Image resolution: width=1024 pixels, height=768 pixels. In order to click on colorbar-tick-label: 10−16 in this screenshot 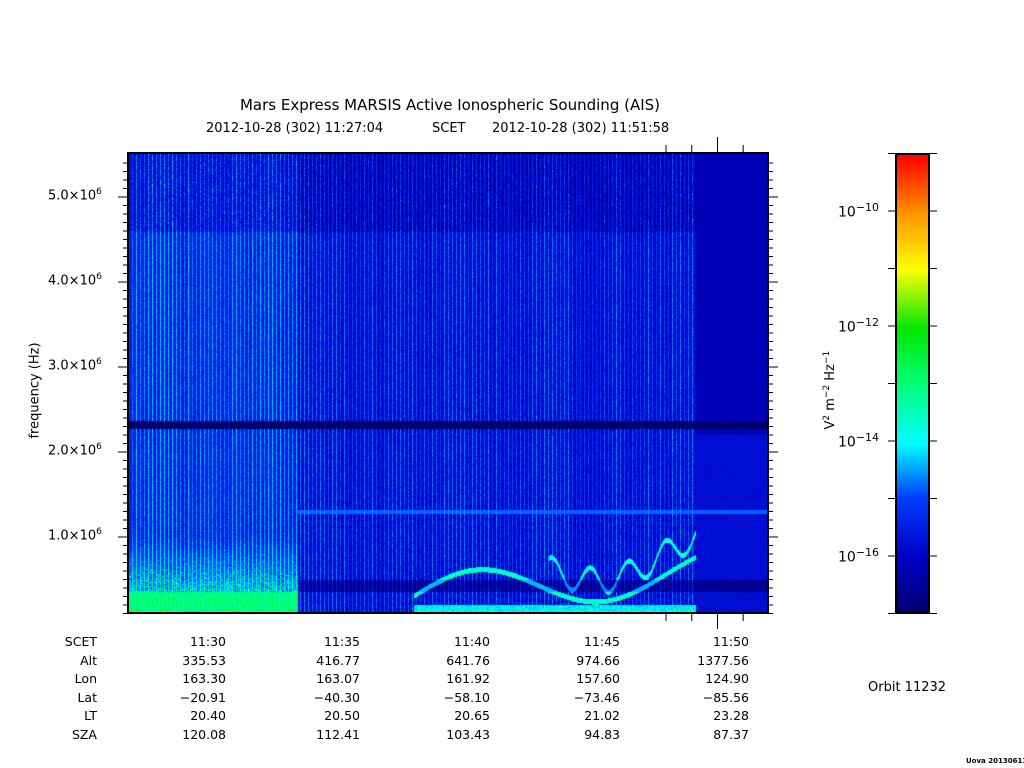, I will do `click(858, 556)`.